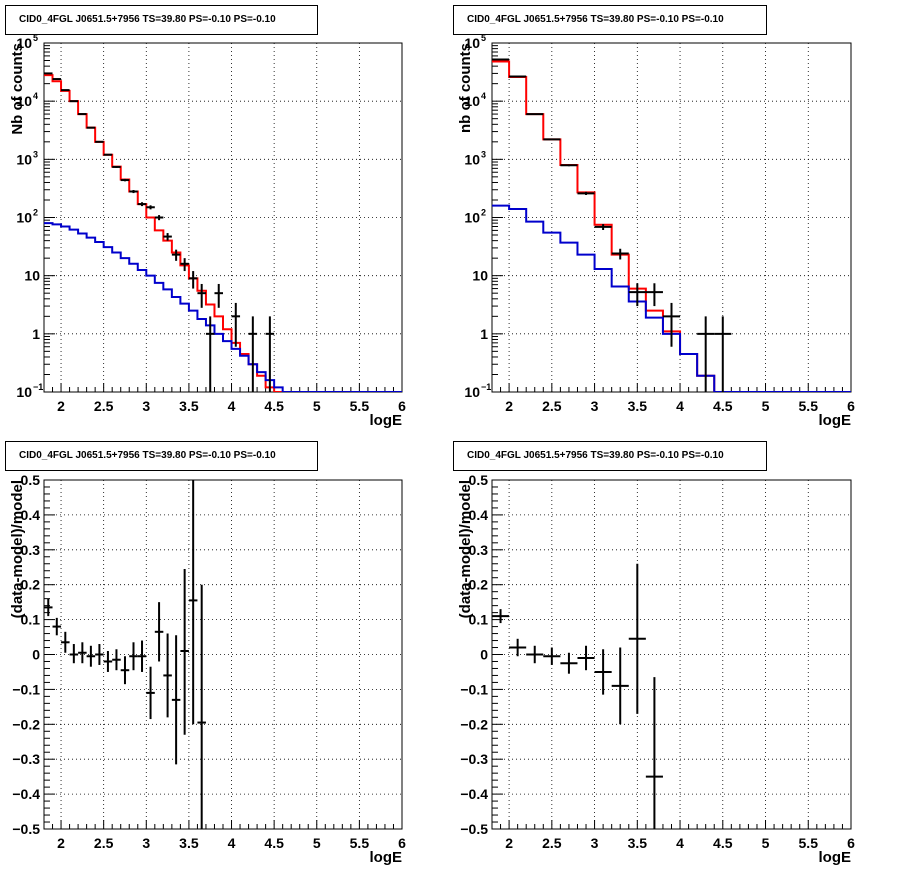 The width and height of the screenshot is (898, 875). Describe the element at coordinates (479, 620) in the screenshot. I see `chart3-y-tick-label-6: 0.1` at that location.